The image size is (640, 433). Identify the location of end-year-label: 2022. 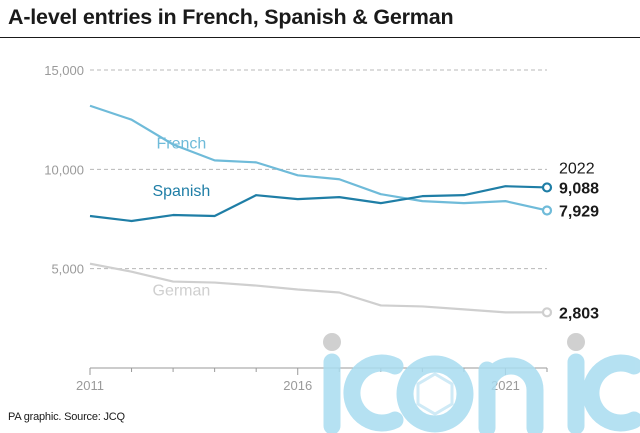
(577, 168).